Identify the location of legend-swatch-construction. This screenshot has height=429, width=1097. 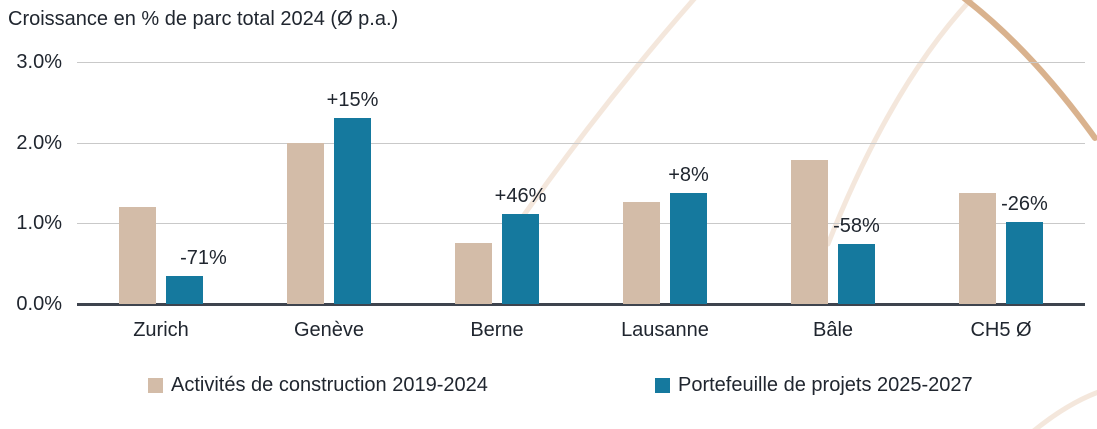
(155, 385).